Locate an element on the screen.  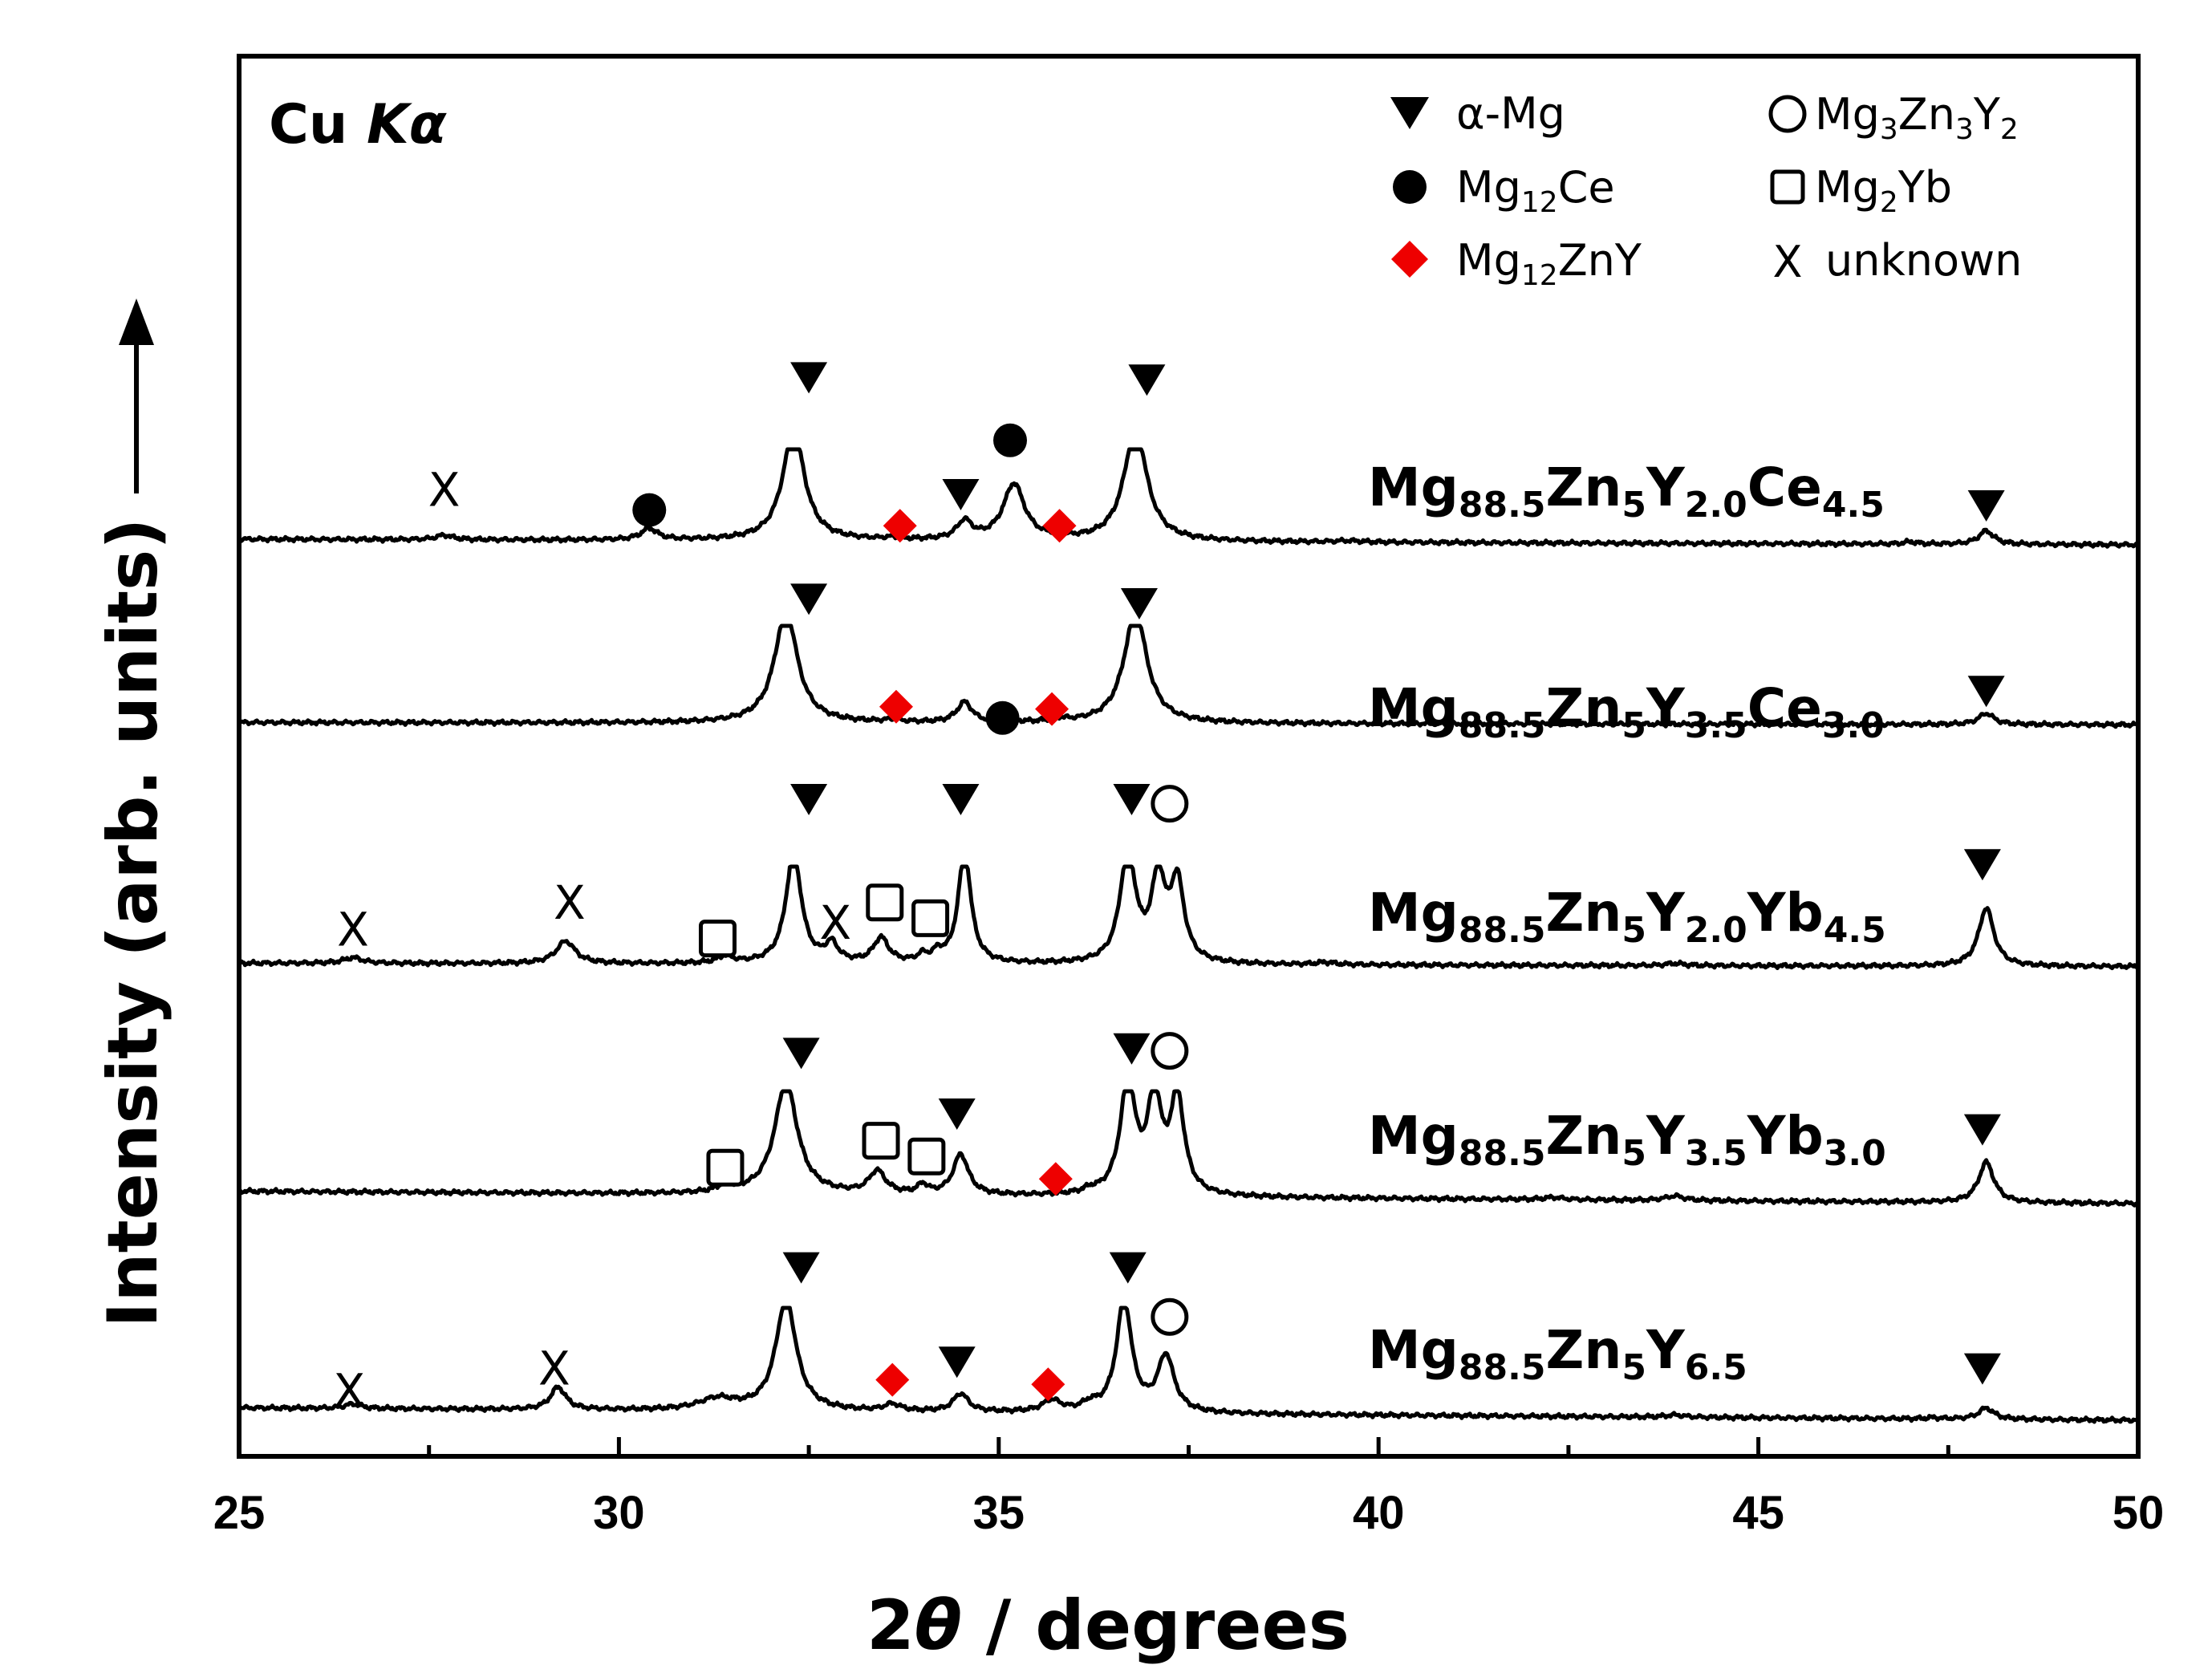
x-tick-label: 40 is located at coordinates (1379, 1513).